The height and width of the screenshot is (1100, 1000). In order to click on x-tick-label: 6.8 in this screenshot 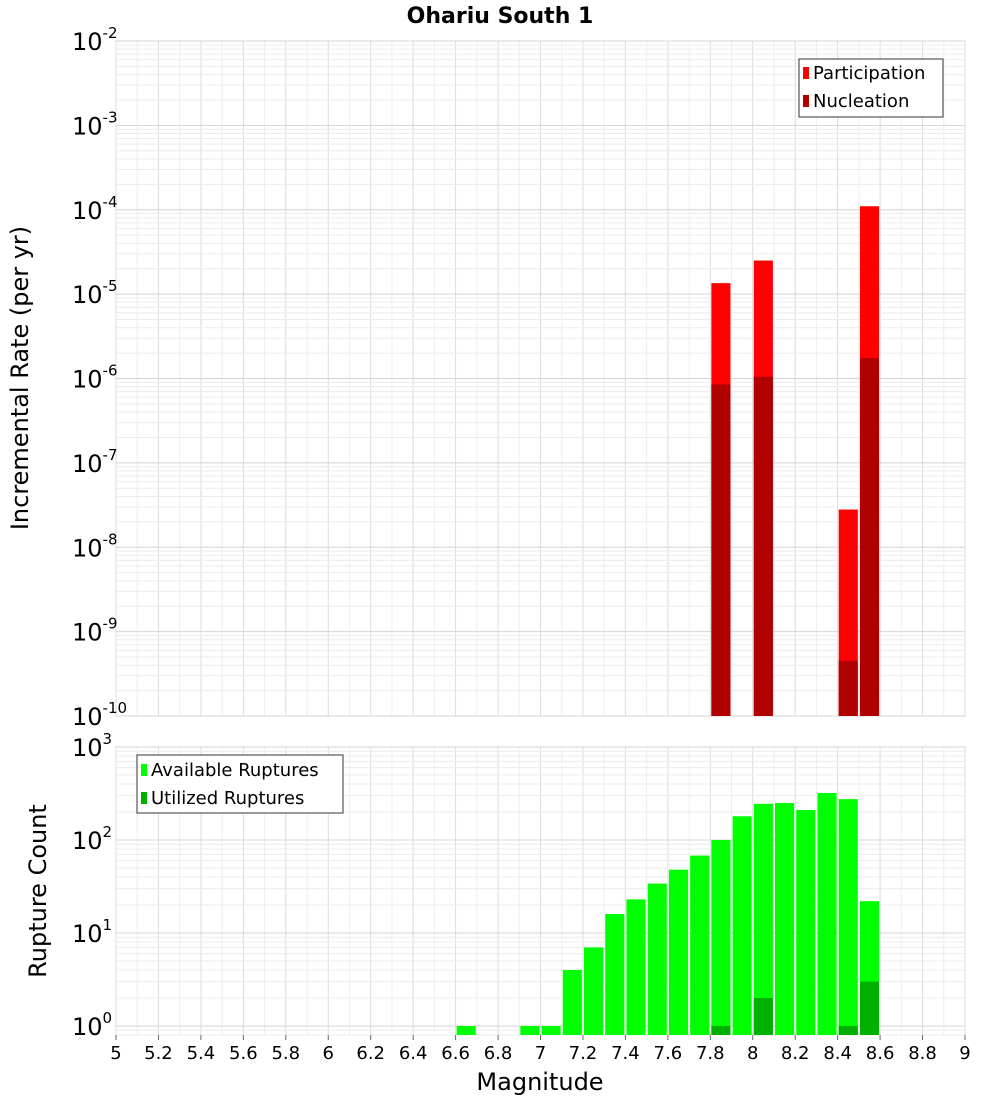, I will do `click(498, 1053)`.